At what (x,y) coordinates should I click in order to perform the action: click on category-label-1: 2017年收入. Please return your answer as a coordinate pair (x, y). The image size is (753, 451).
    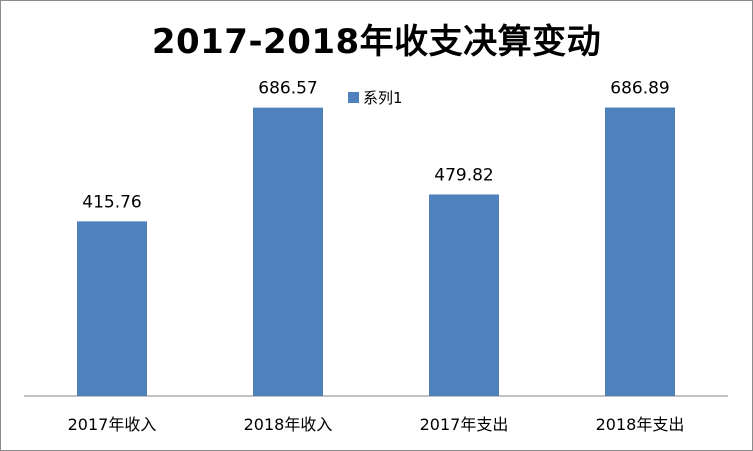
    Looking at the image, I should click on (112, 424).